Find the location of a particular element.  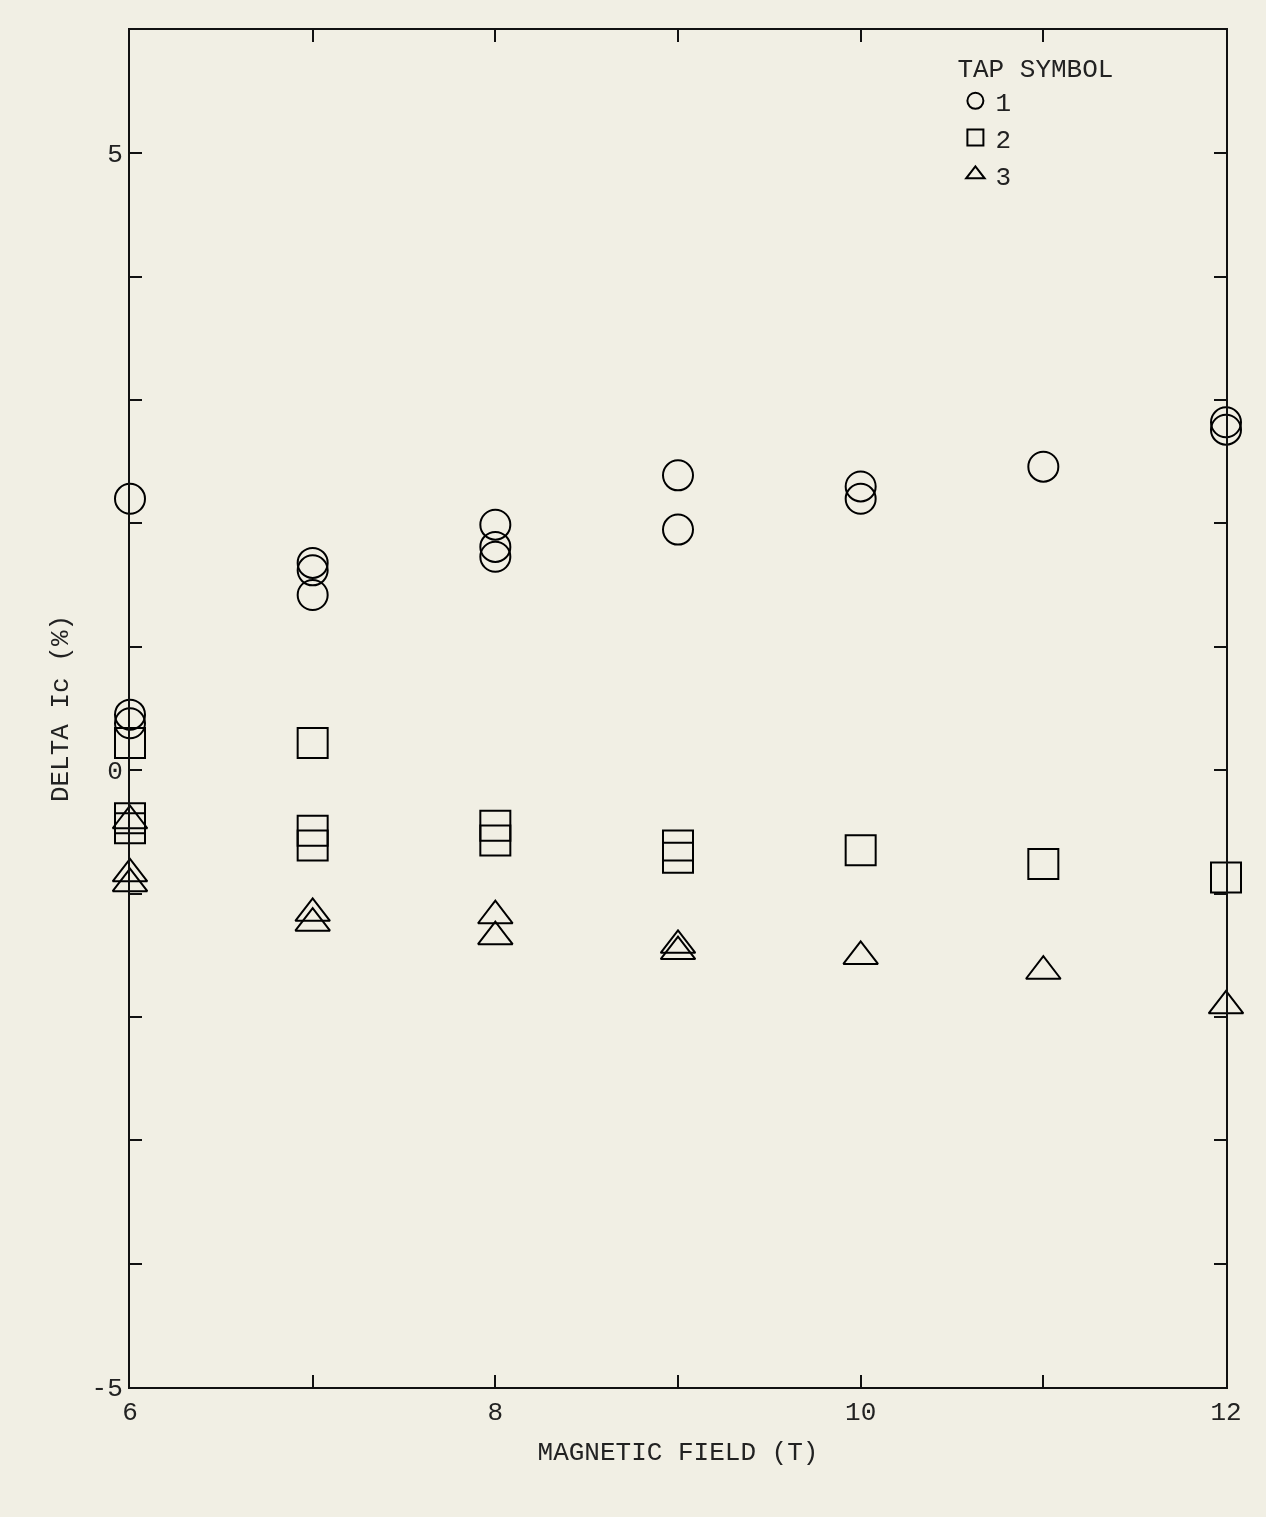

x-axis-title: MAGNETIC FIELD (T) is located at coordinates (678, 1453).